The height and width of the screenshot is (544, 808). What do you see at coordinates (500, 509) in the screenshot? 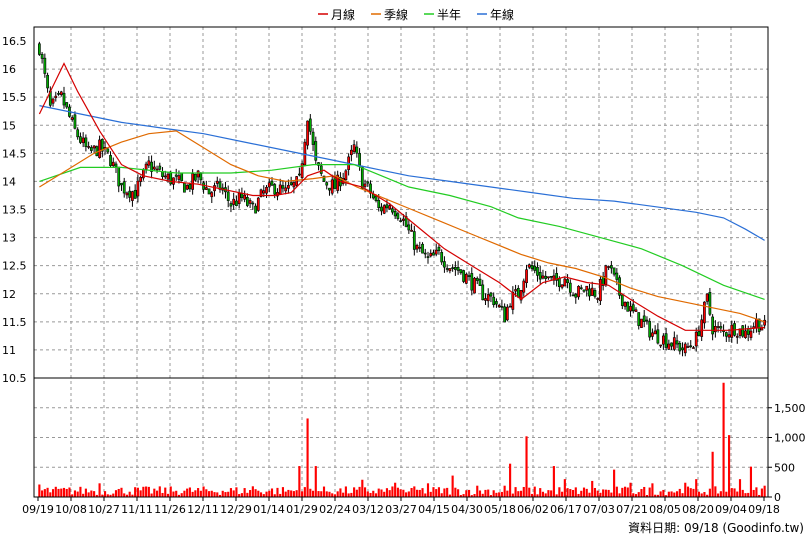
I see `date-tick-label-14: 05/18` at bounding box center [500, 509].